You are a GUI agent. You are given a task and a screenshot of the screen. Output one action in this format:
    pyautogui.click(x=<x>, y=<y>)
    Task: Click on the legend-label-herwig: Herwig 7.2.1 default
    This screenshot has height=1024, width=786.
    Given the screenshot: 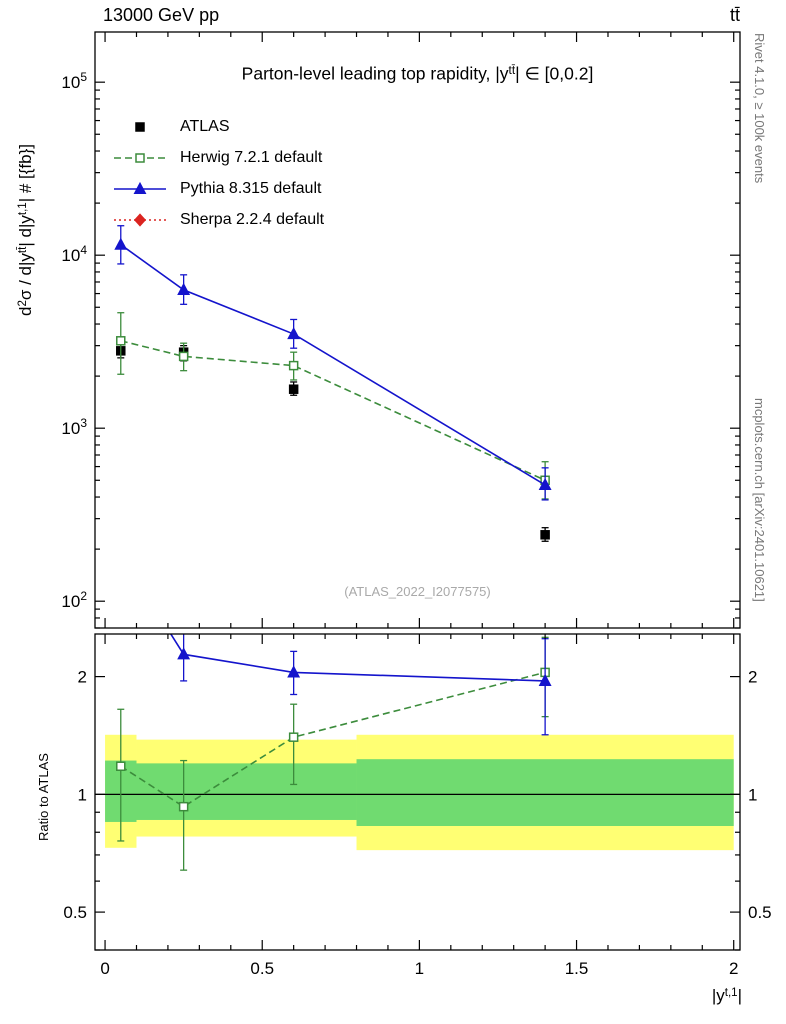 What is the action you would take?
    pyautogui.click(x=251, y=157)
    